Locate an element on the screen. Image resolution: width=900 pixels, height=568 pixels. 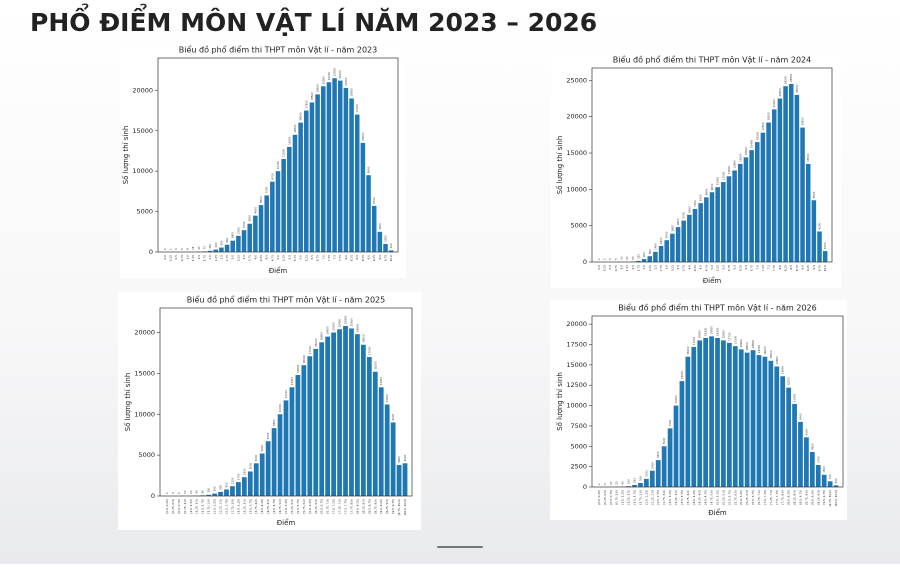
x-tick-label: 9.25 is located at coordinates (808, 268).